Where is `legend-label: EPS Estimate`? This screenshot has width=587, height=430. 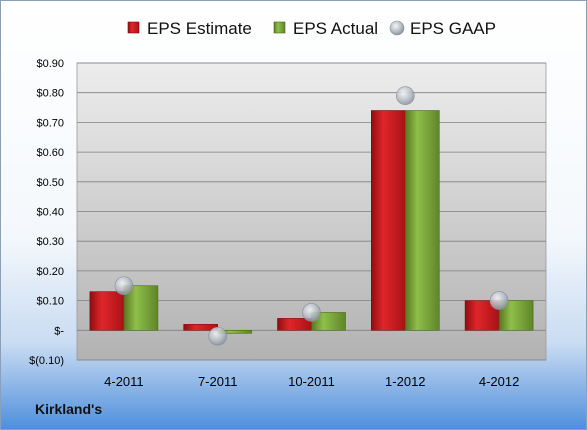 legend-label: EPS Estimate is located at coordinates (199, 28).